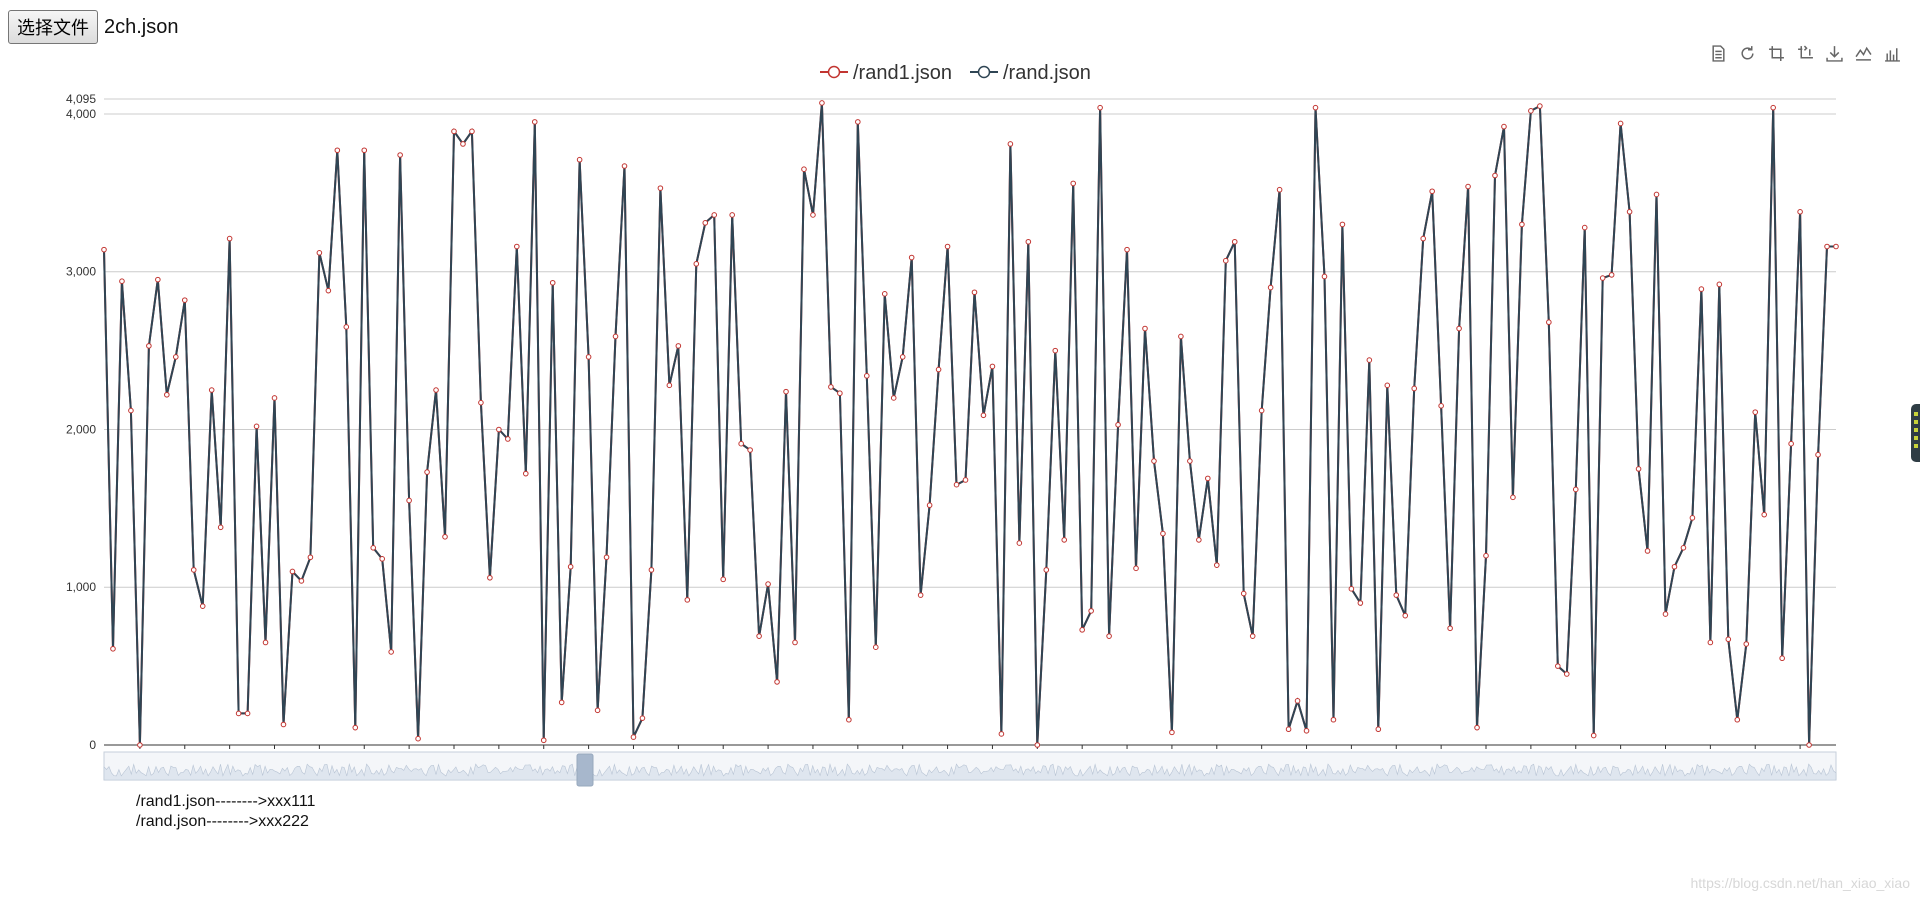  Describe the element at coordinates (1747, 53) in the screenshot. I see `refresh-icon` at that location.